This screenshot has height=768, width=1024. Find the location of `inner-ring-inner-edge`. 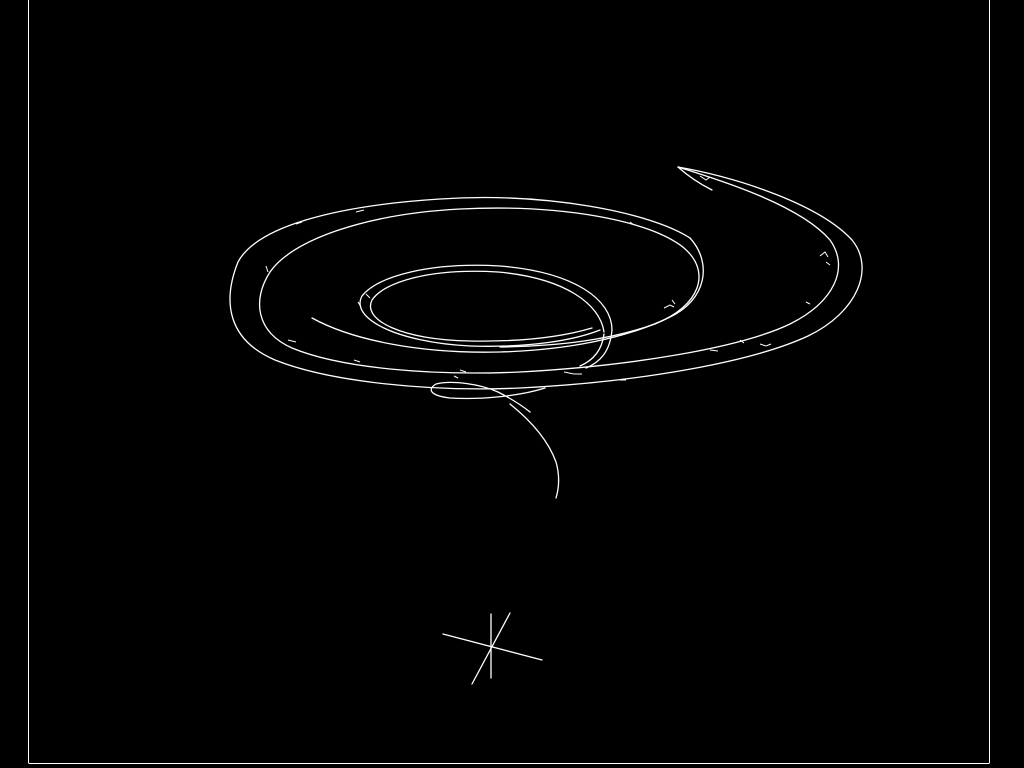

inner-ring-inner-edge is located at coordinates (487, 306).